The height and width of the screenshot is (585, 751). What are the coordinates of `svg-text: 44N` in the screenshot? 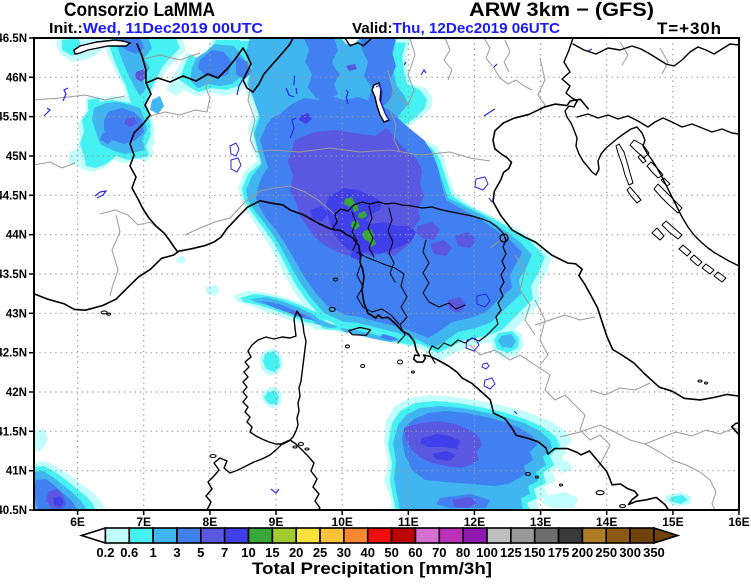 It's located at (16, 236).